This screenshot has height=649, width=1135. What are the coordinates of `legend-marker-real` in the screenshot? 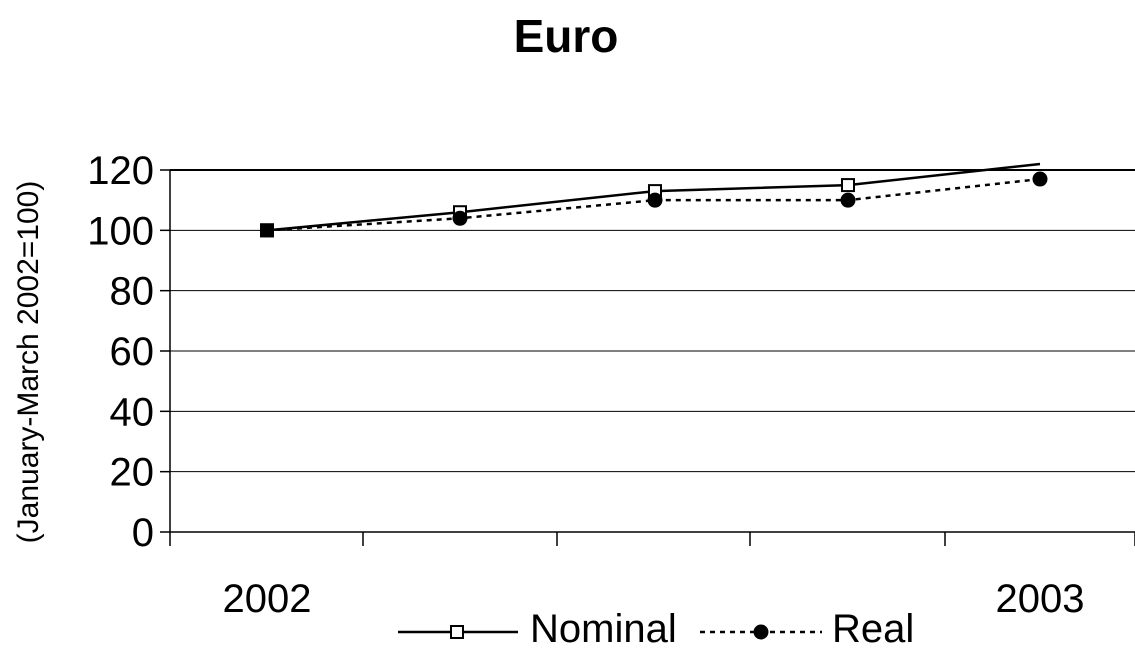 It's located at (761, 632).